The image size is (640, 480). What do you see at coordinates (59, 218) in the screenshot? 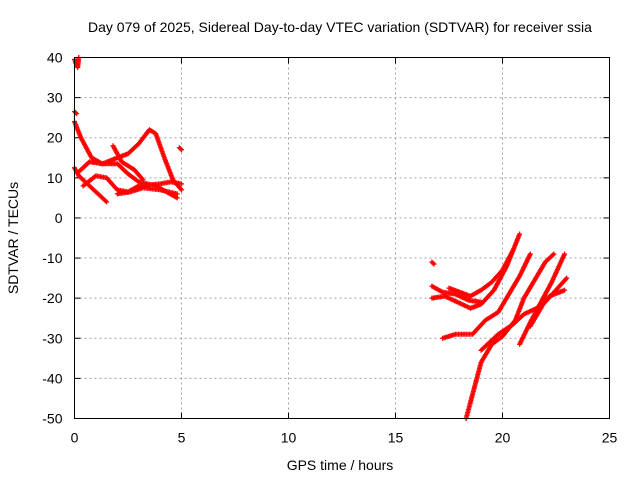
I see `y-tick-label: 0` at bounding box center [59, 218].